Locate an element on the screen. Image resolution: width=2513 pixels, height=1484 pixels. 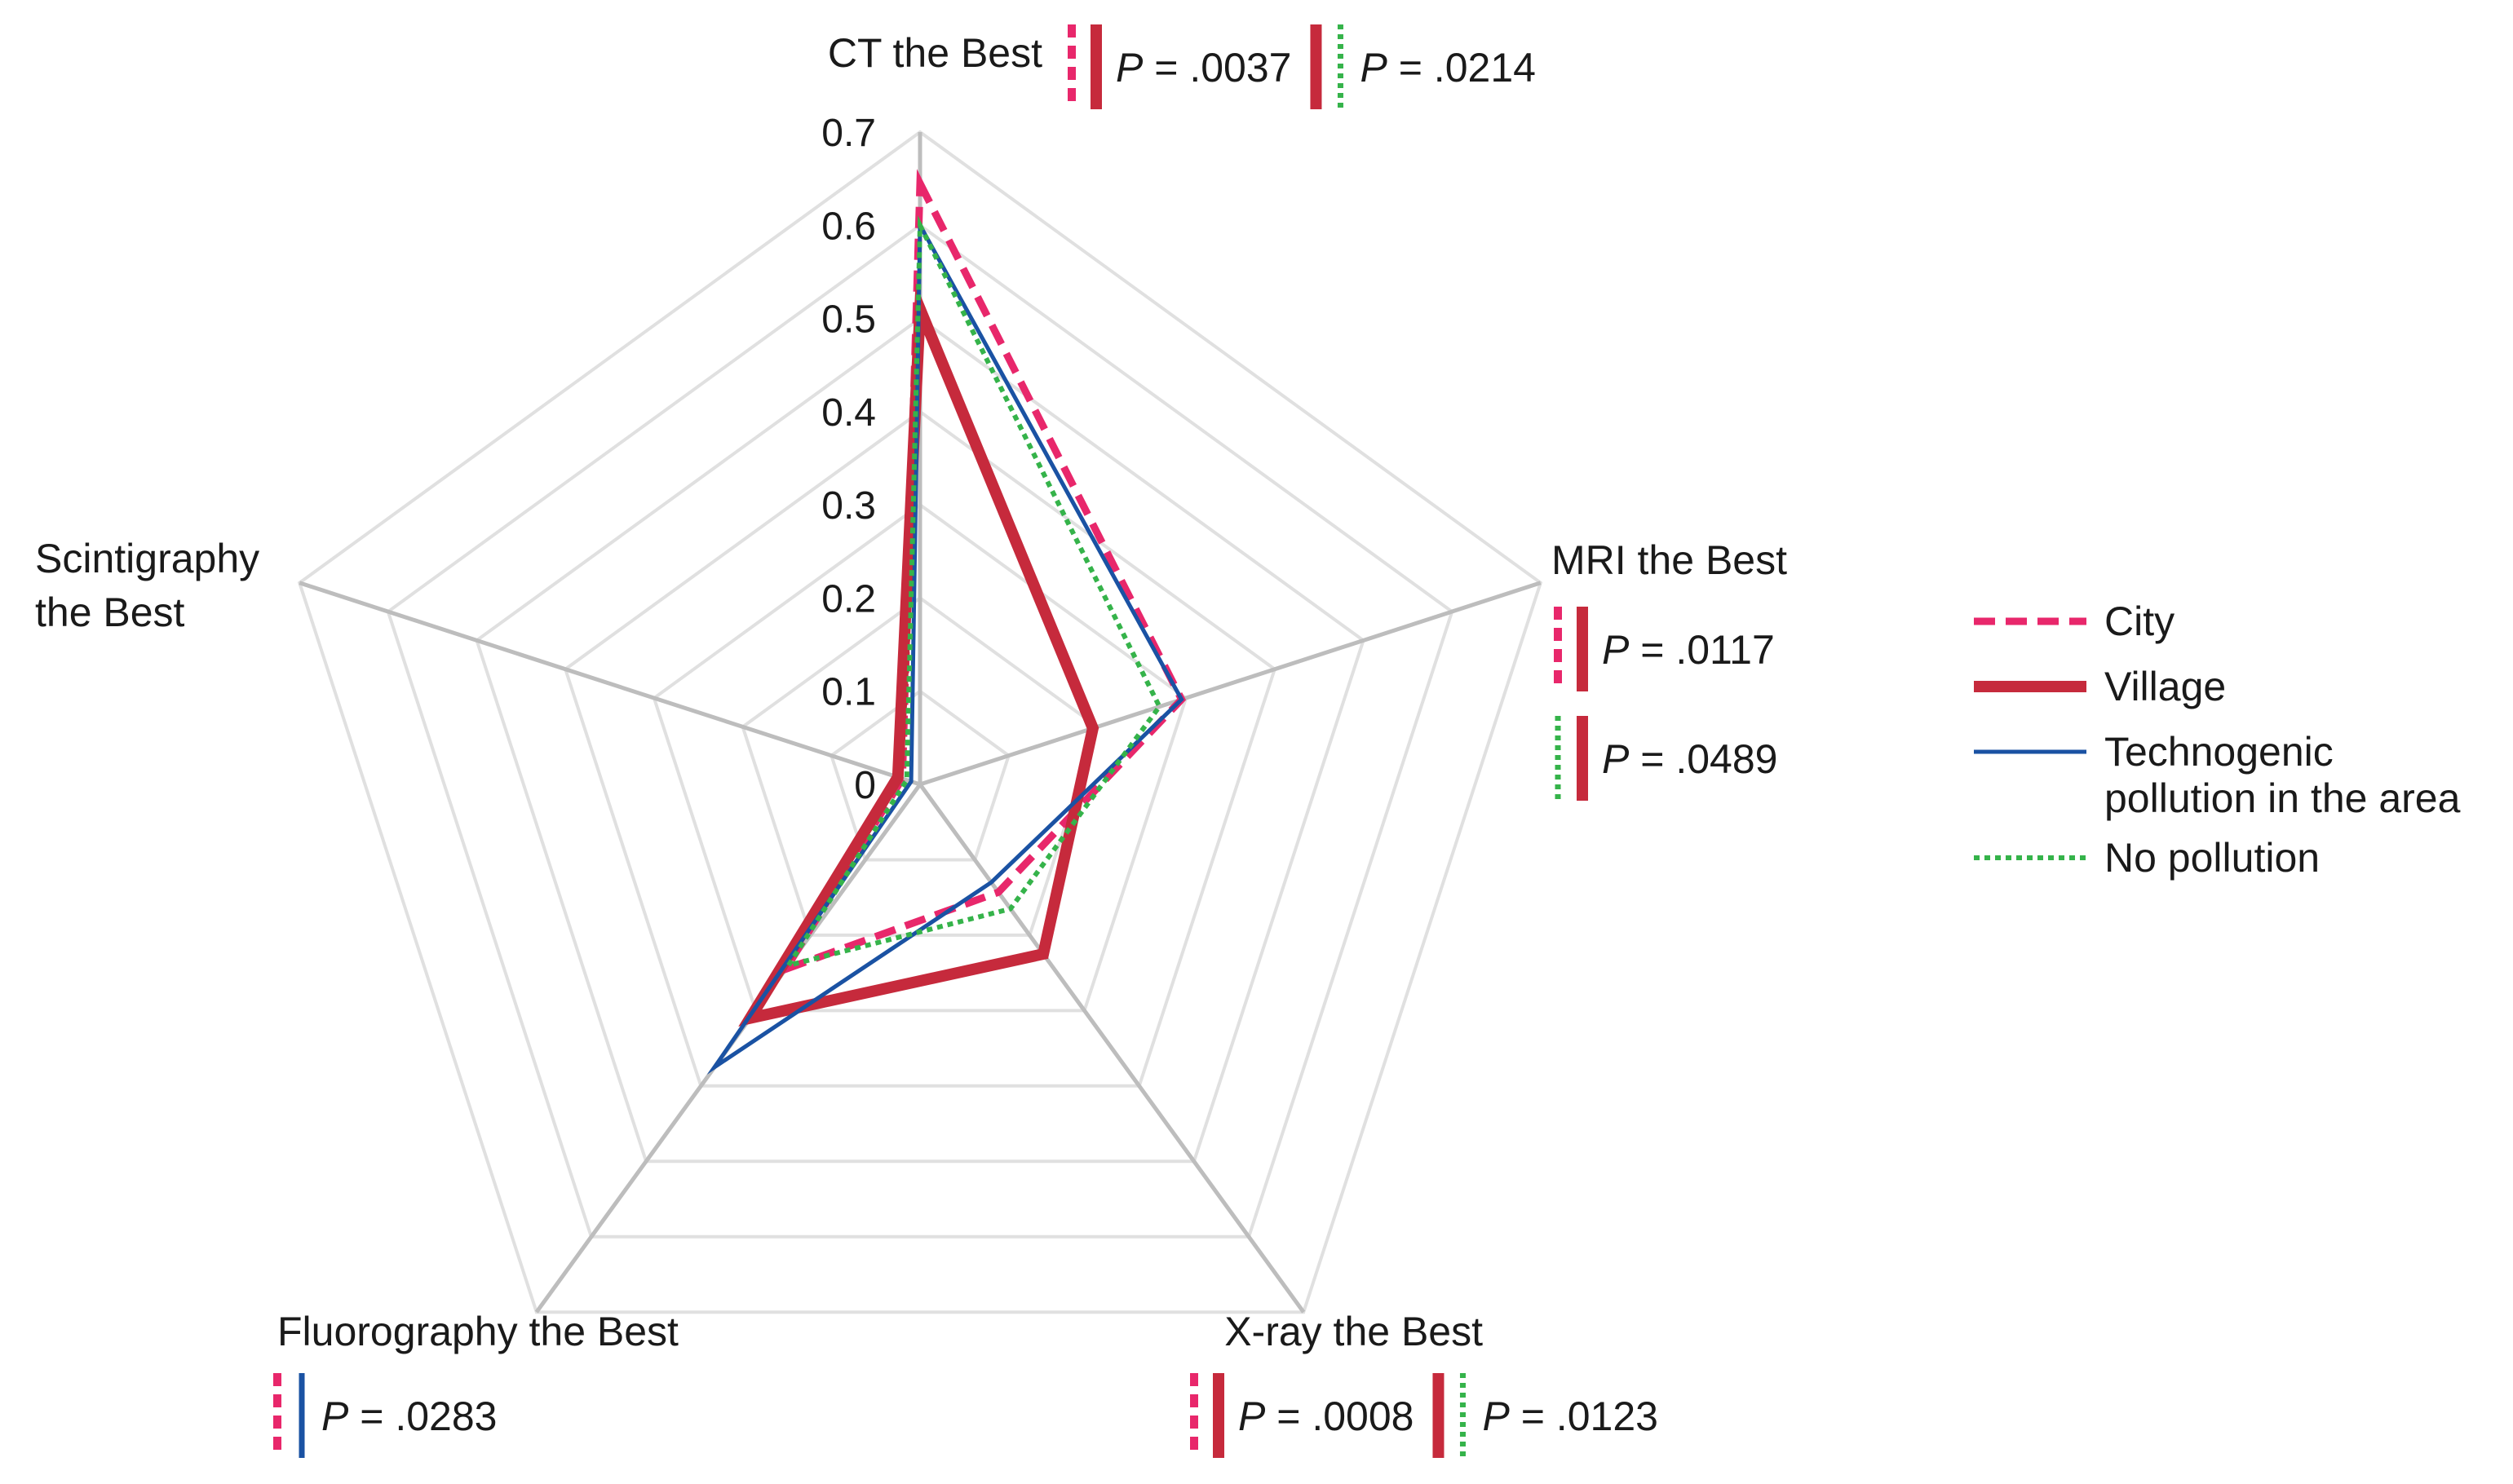
legend-label: Technogenic pollution in the area is located at coordinates (2282, 775).